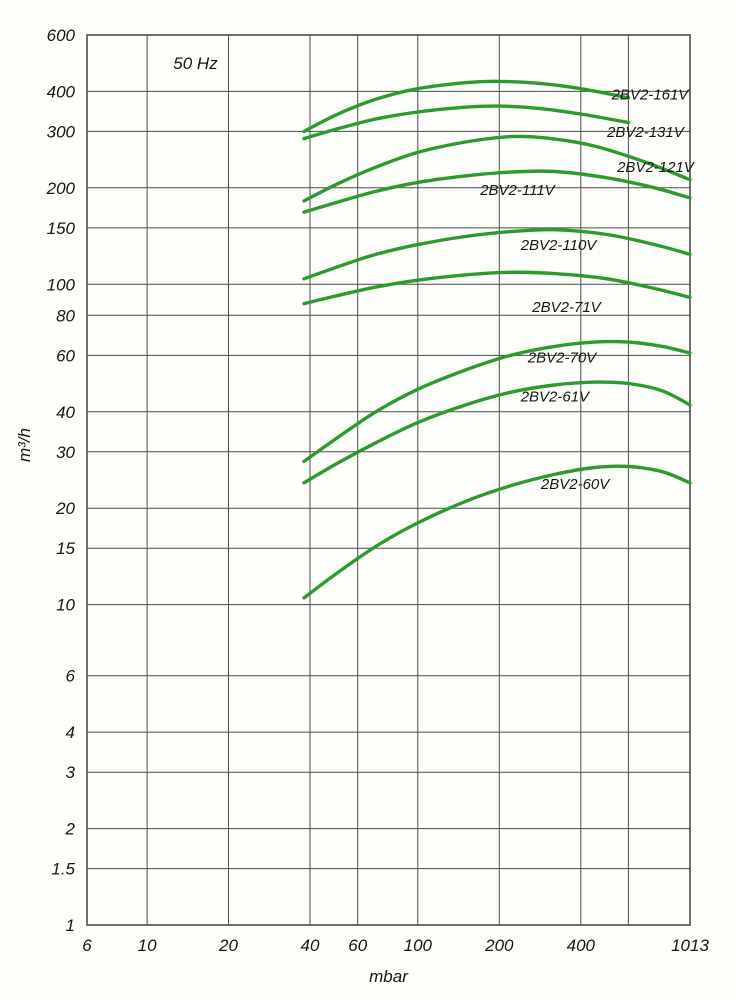  I want to click on x-tick-label-400: 400, so click(581, 945).